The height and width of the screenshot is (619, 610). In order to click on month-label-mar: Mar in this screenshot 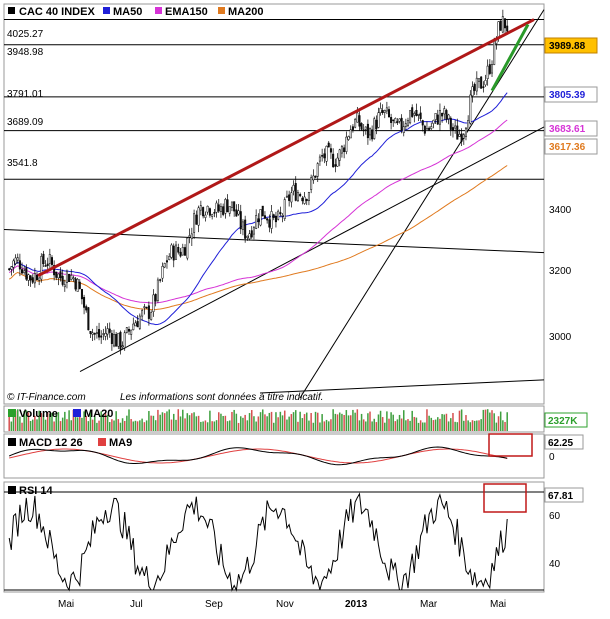, I will do `click(429, 604)`.